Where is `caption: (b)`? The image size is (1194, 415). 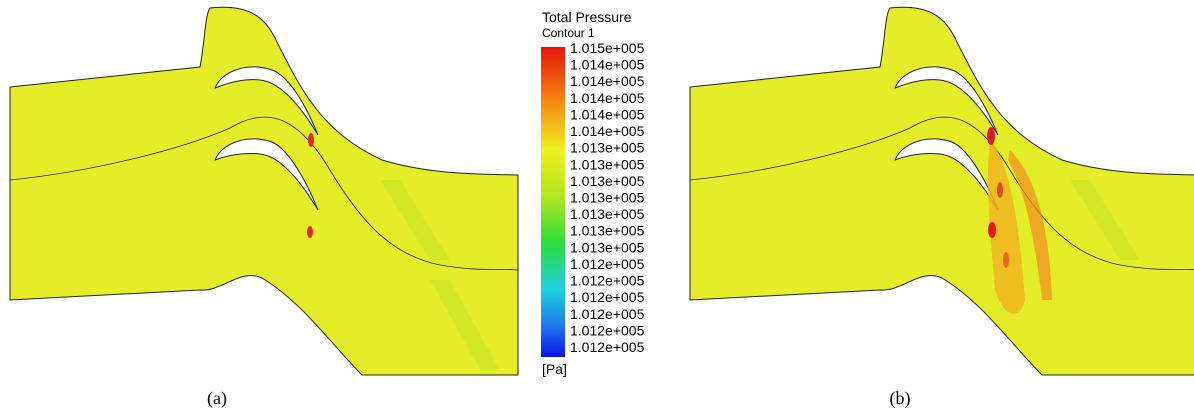
caption: (b) is located at coordinates (900, 398).